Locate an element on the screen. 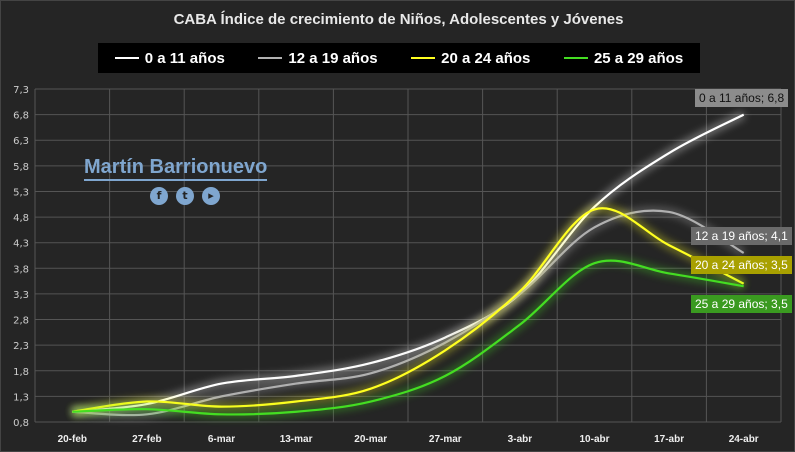 This screenshot has width=795, height=452. legend-label: 25 a 29 años is located at coordinates (638, 58).